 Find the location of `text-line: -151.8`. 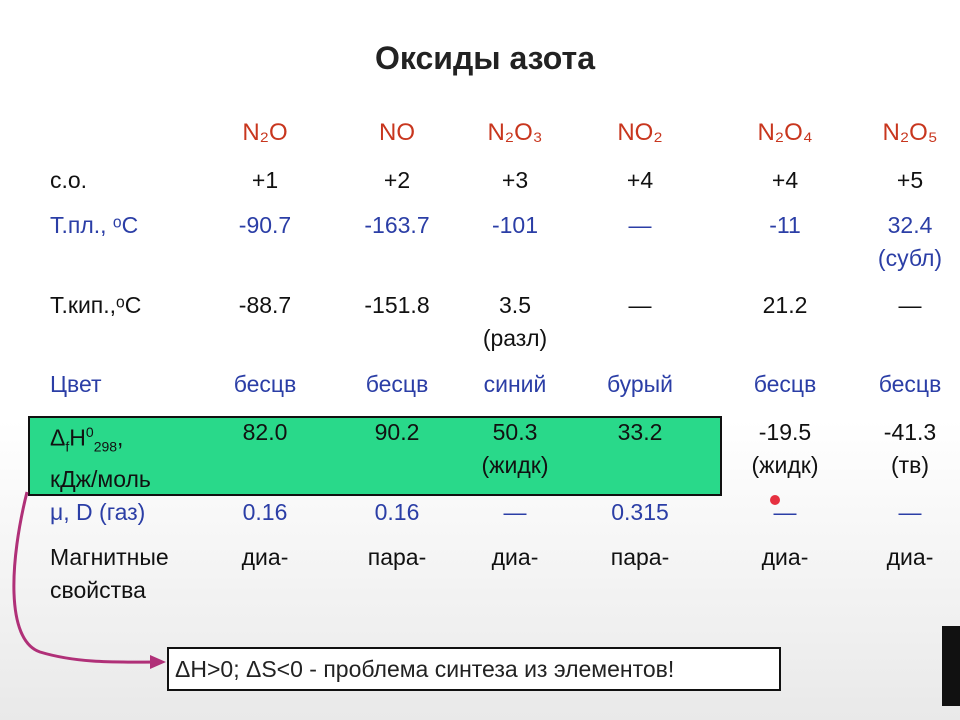

text-line: -151.8 is located at coordinates (397, 305).